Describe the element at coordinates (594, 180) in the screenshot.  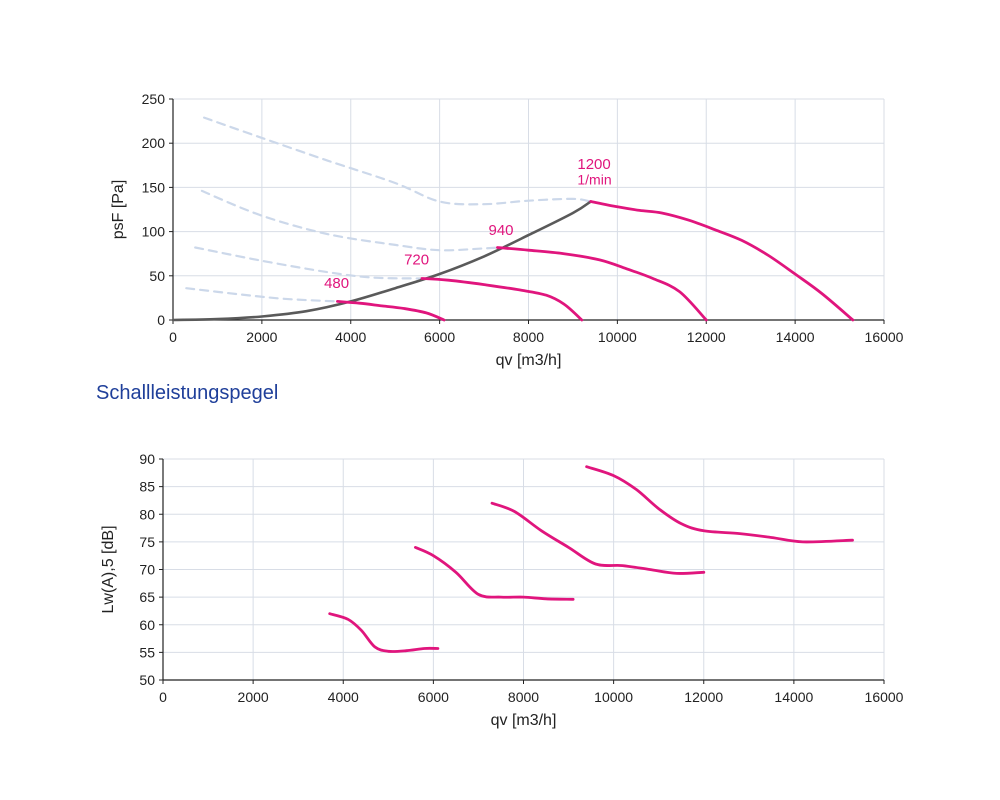
I see `speed-label: 1/min` at that location.